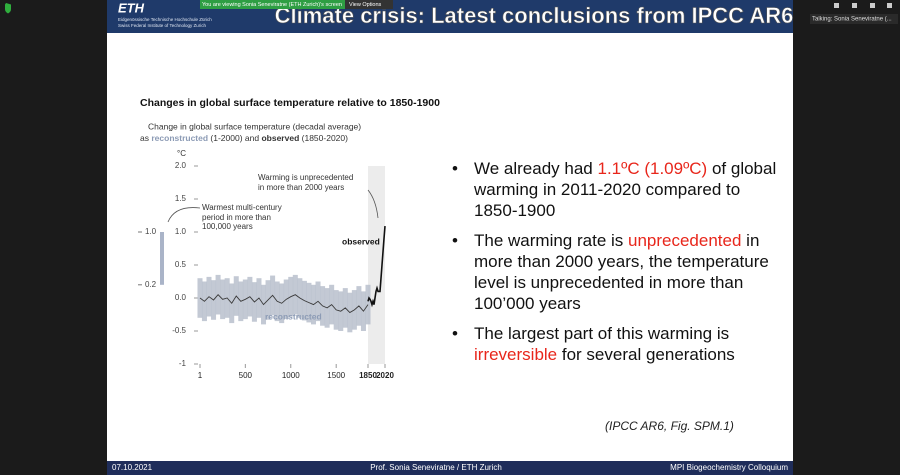  What do you see at coordinates (151, 231) in the screenshot?
I see `warm-period-label: 1.0` at bounding box center [151, 231].